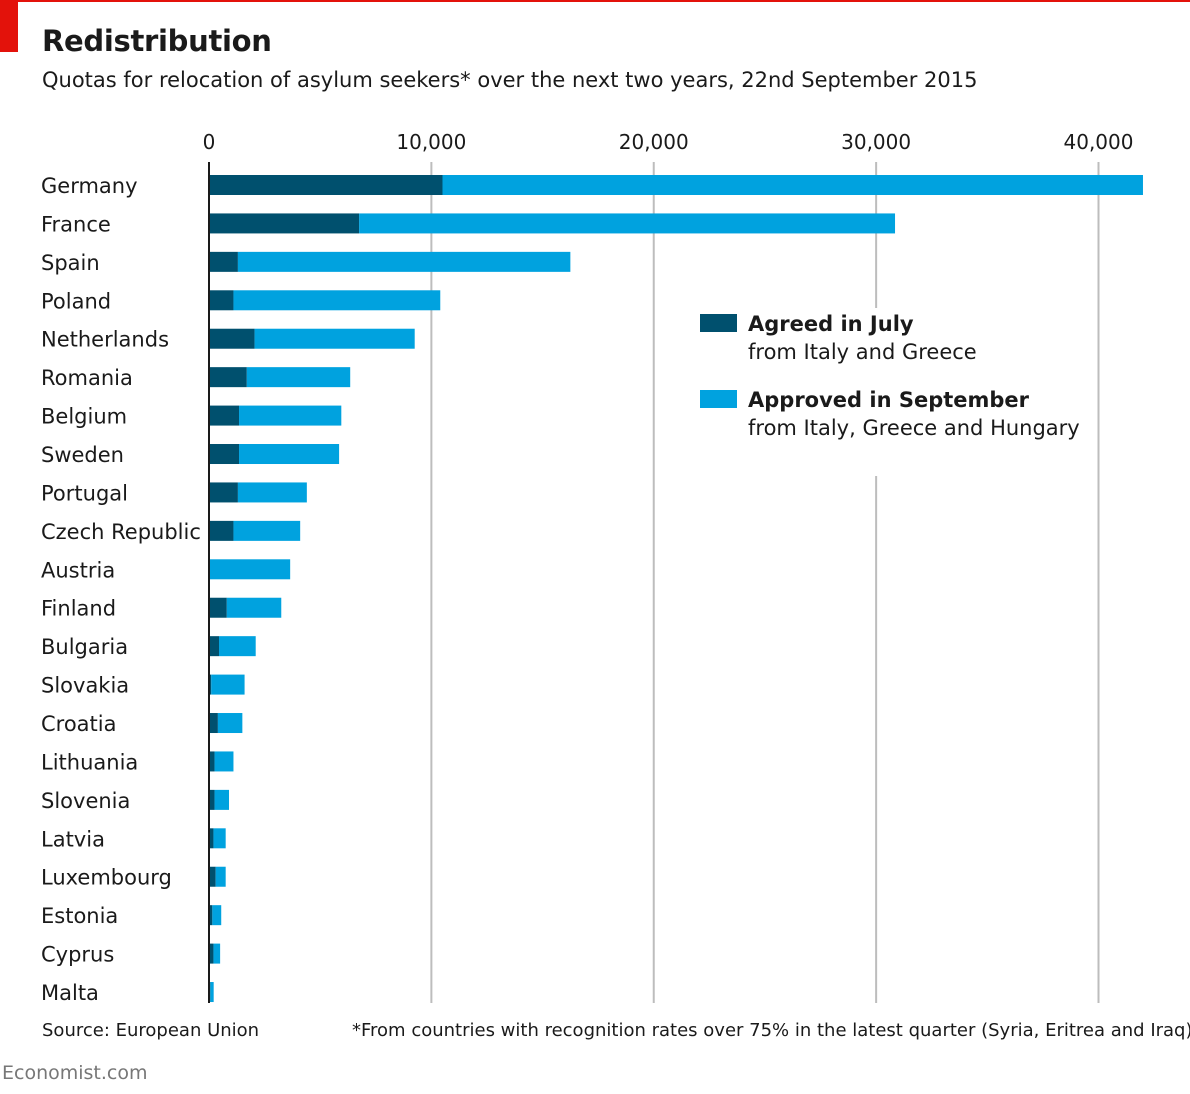 The image size is (1190, 1094). What do you see at coordinates (889, 400) in the screenshot?
I see `legend-name: Approved in September` at bounding box center [889, 400].